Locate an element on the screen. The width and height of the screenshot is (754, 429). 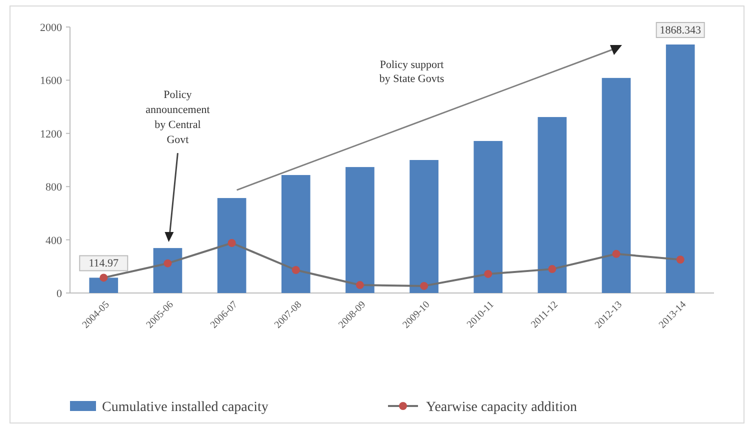
data-label: 1868.343 is located at coordinates (681, 30).